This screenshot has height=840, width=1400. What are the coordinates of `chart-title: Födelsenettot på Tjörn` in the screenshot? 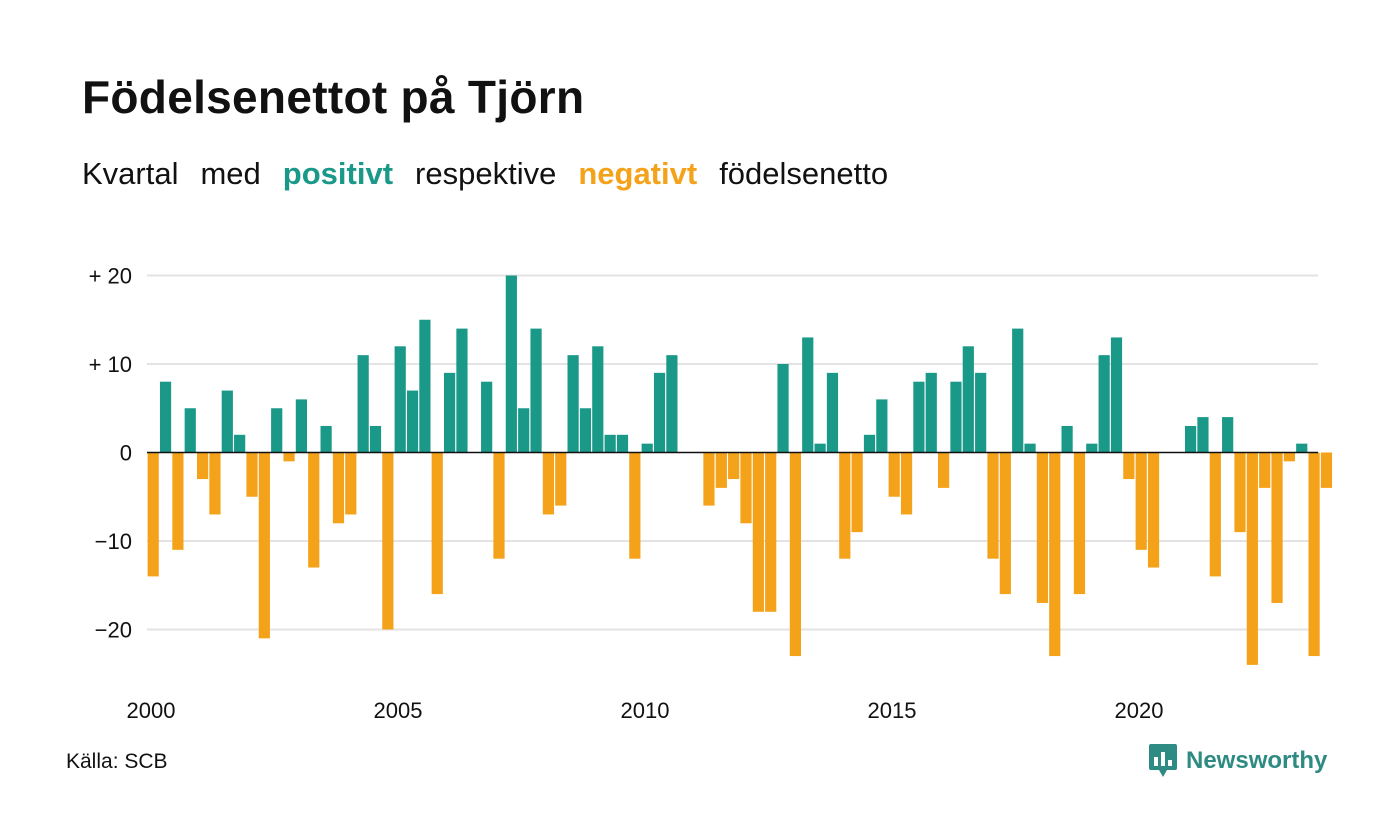 It's located at (333, 97).